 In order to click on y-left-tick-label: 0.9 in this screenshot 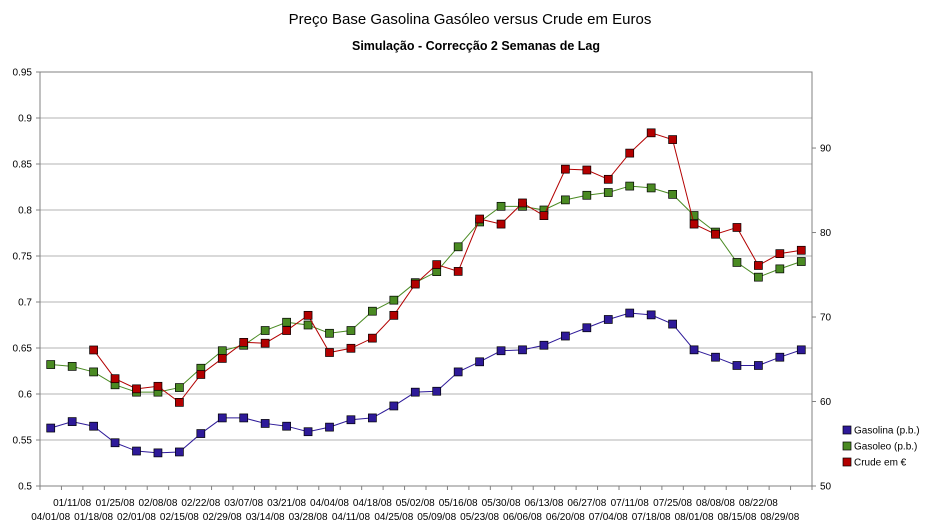, I will do `click(25, 119)`.